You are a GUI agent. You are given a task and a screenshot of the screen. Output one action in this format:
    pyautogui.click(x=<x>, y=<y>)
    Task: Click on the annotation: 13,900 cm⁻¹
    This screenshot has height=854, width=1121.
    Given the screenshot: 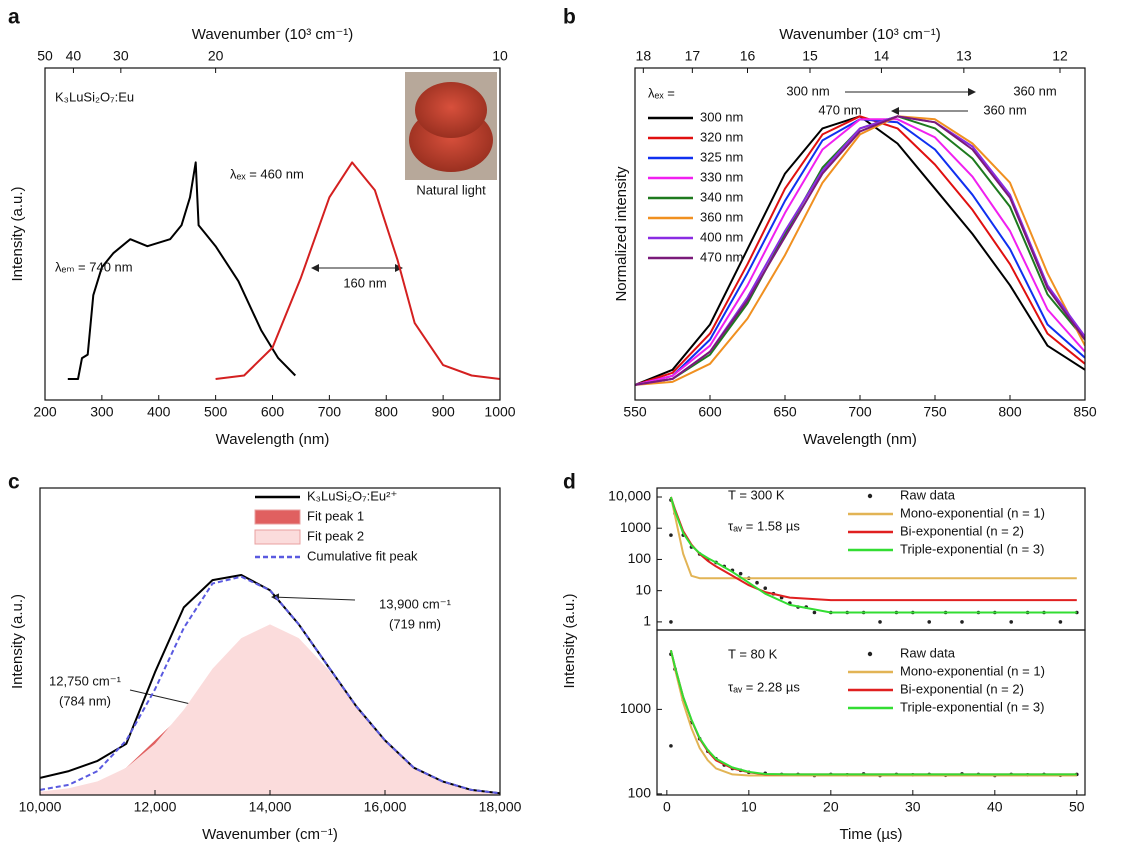 What is the action you would take?
    pyautogui.click(x=415, y=603)
    